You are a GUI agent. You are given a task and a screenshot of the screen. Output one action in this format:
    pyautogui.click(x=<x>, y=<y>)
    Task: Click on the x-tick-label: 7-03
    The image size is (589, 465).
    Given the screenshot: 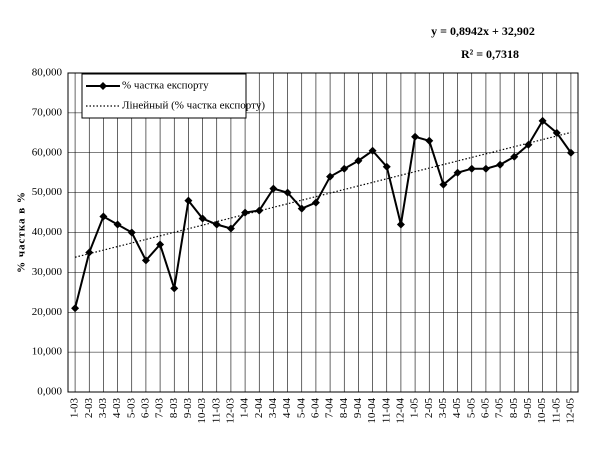 What is the action you would take?
    pyautogui.click(x=160, y=408)
    